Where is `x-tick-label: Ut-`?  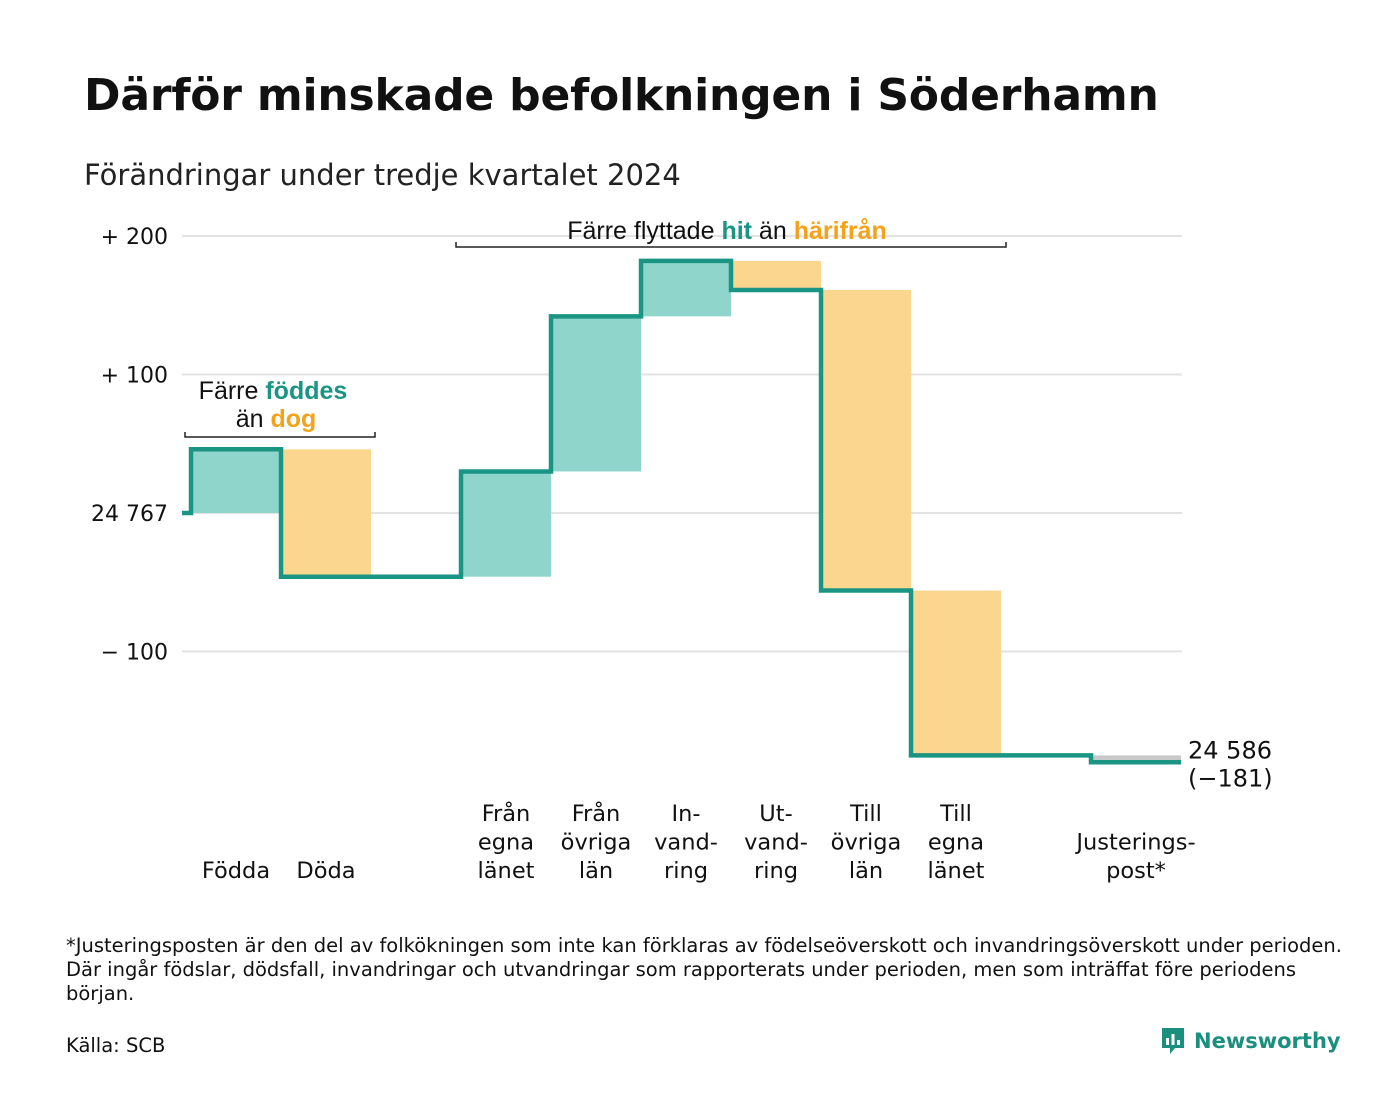 x-tick-label: Ut- is located at coordinates (775, 814).